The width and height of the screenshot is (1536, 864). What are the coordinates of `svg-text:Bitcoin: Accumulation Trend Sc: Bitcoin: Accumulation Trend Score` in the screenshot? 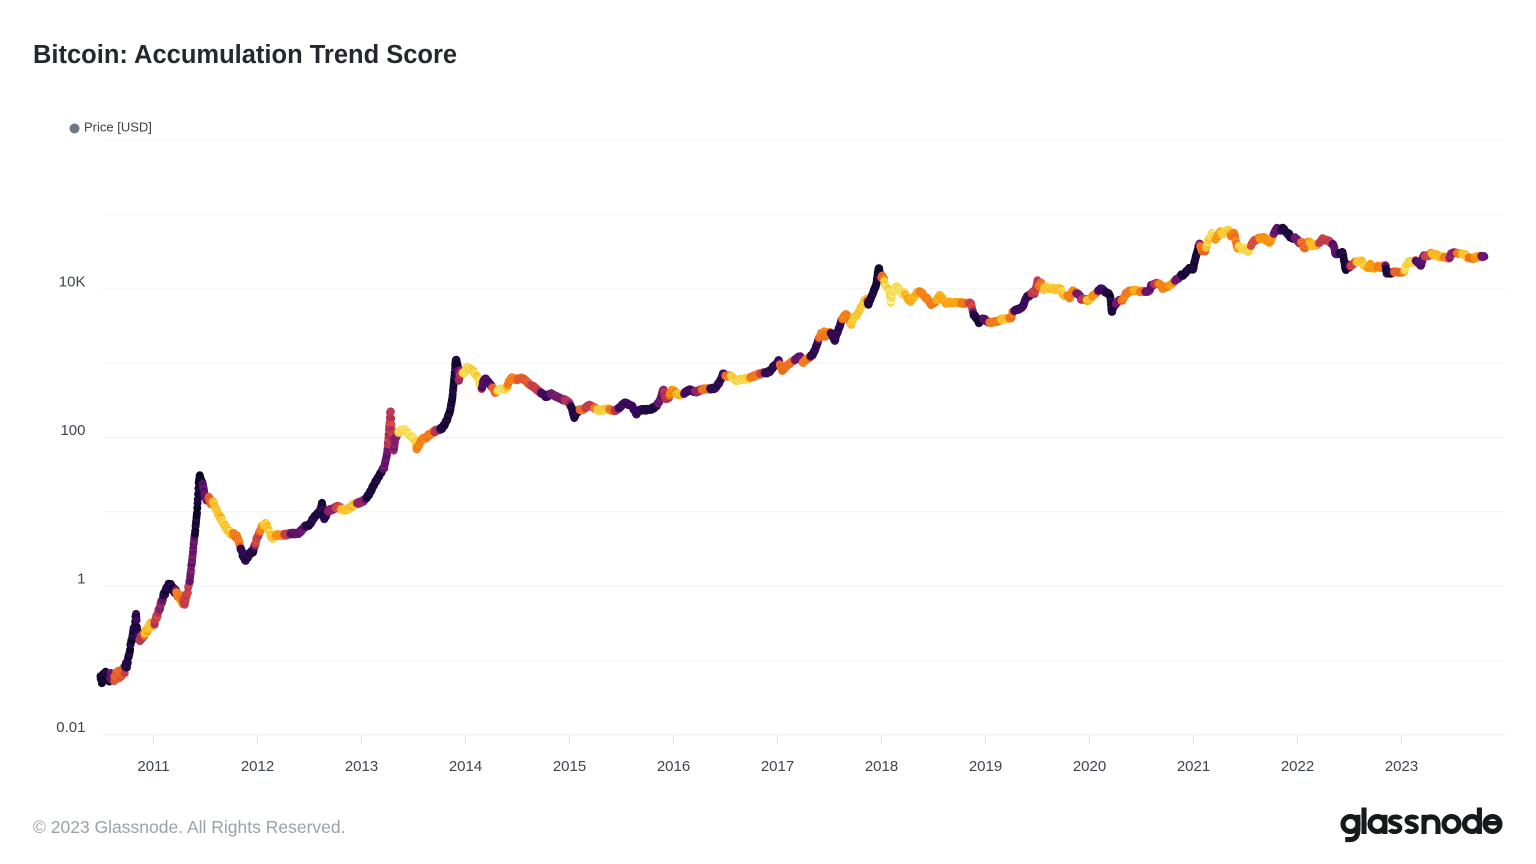 It's located at (245, 55).